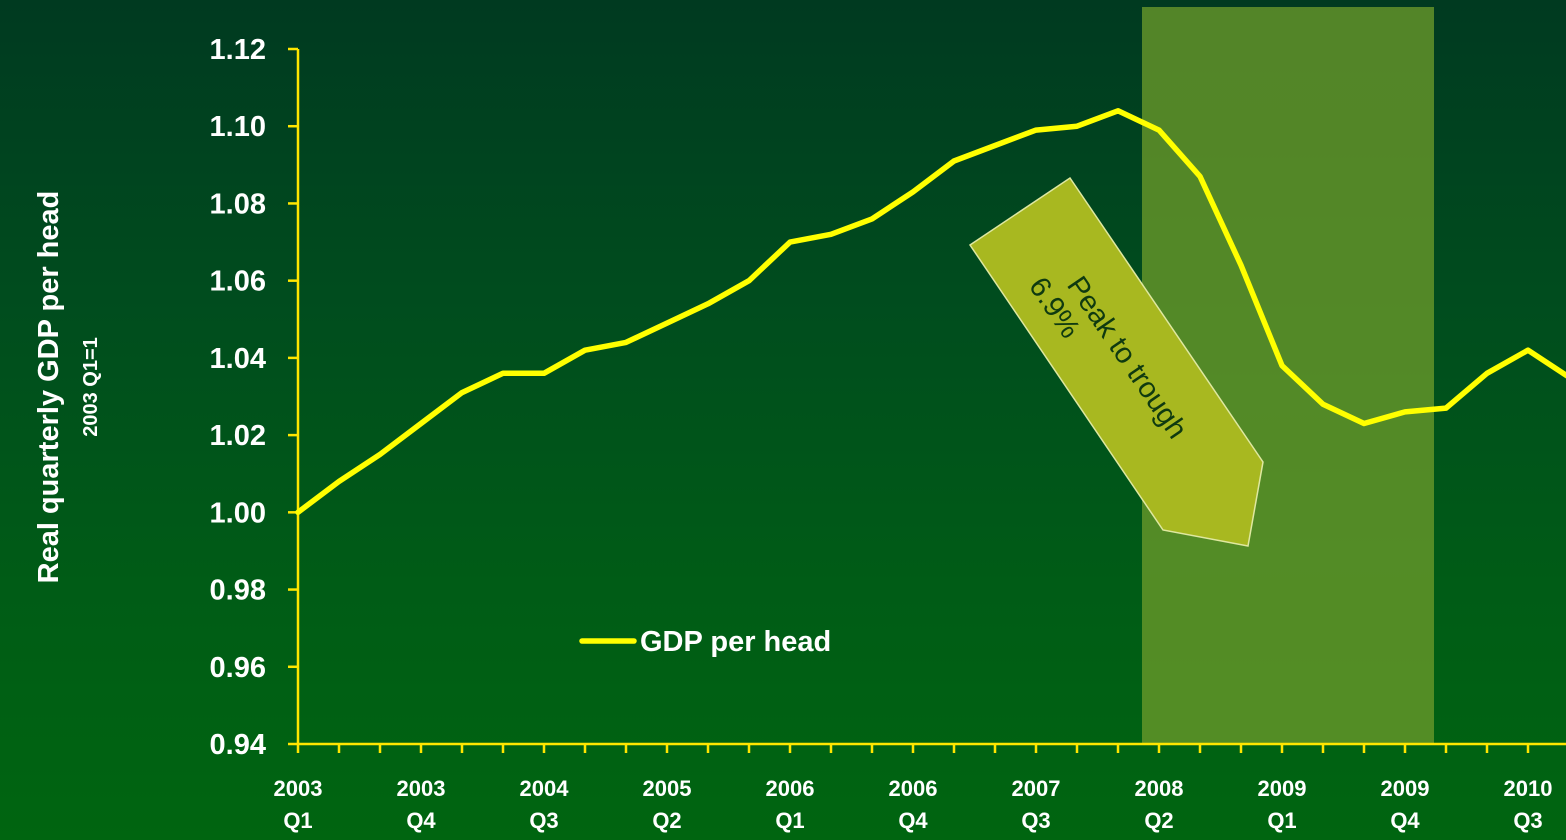  I want to click on y-tick-label: 0.96, so click(238, 668).